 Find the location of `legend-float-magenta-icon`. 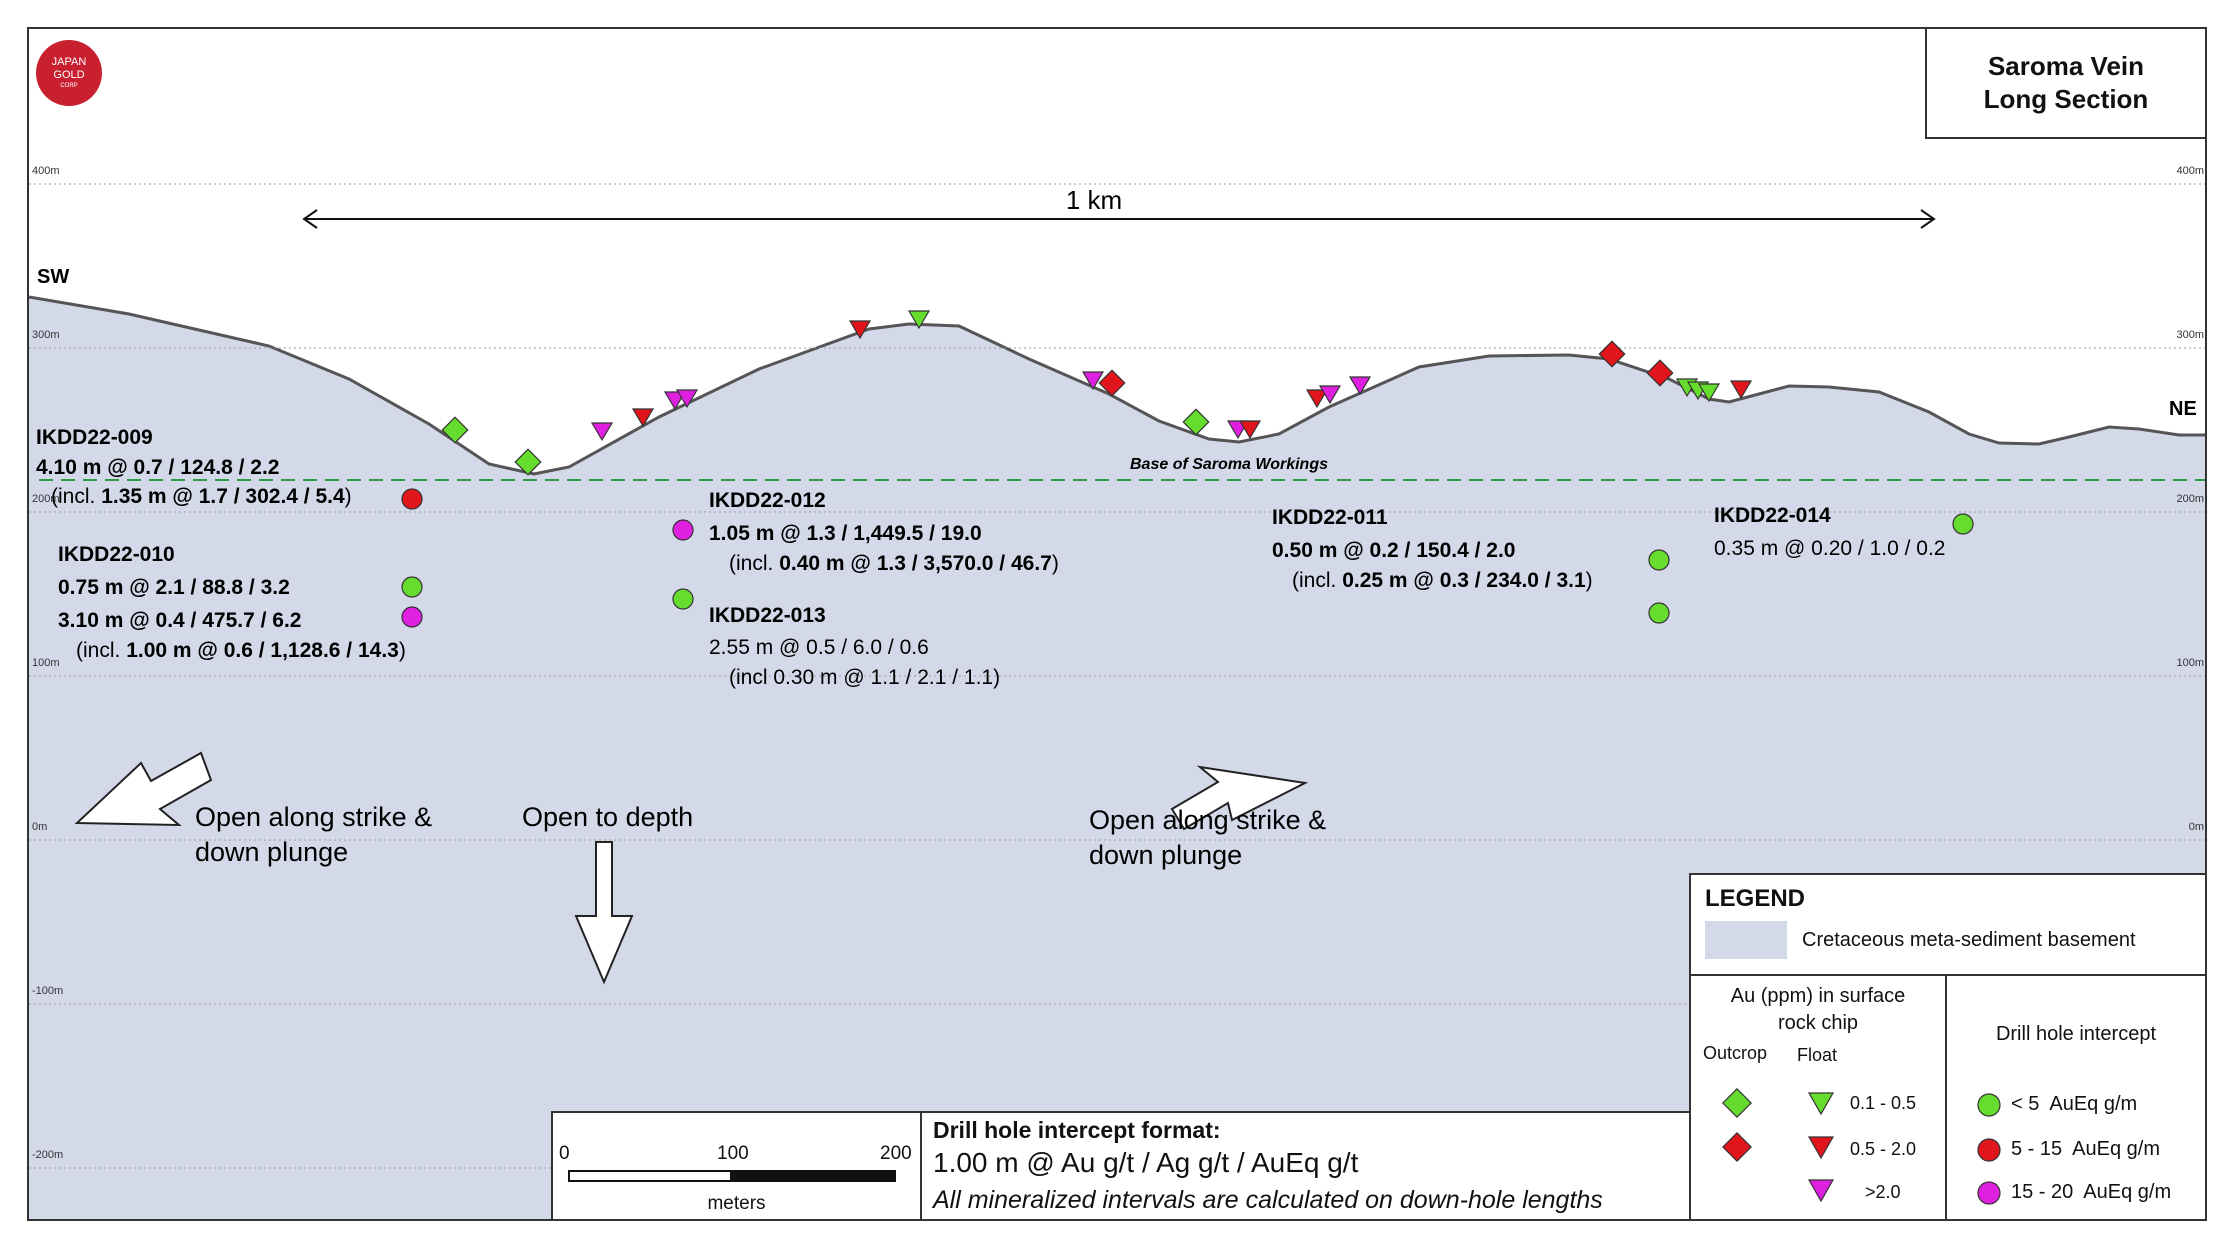

legend-float-magenta-icon is located at coordinates (1821, 1191).